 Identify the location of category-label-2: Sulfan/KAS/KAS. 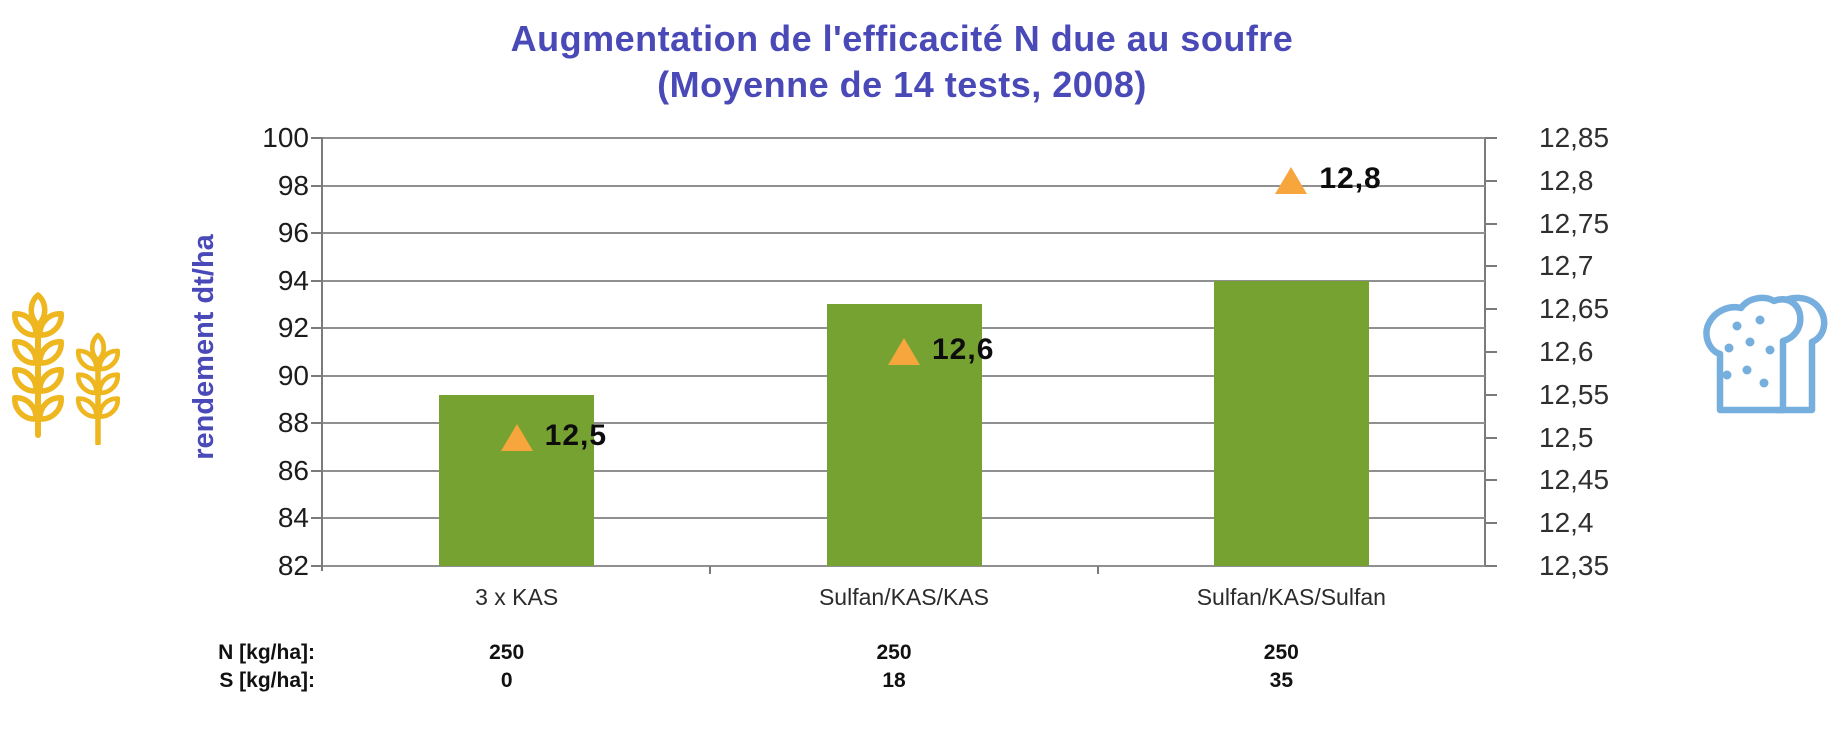
(904, 597).